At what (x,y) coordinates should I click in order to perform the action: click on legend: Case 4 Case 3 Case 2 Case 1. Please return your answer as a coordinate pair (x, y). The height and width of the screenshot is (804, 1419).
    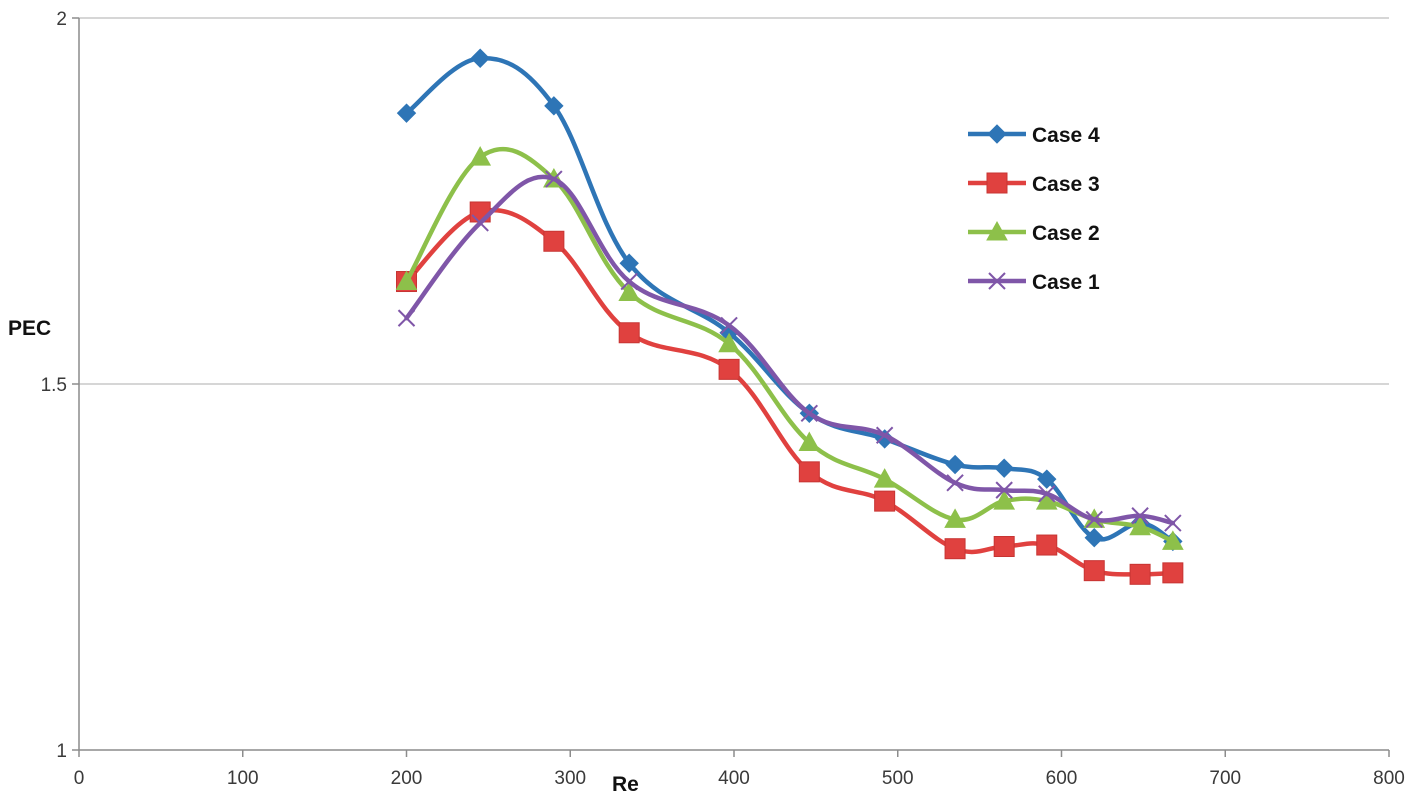
    Looking at the image, I should click on (1034, 209).